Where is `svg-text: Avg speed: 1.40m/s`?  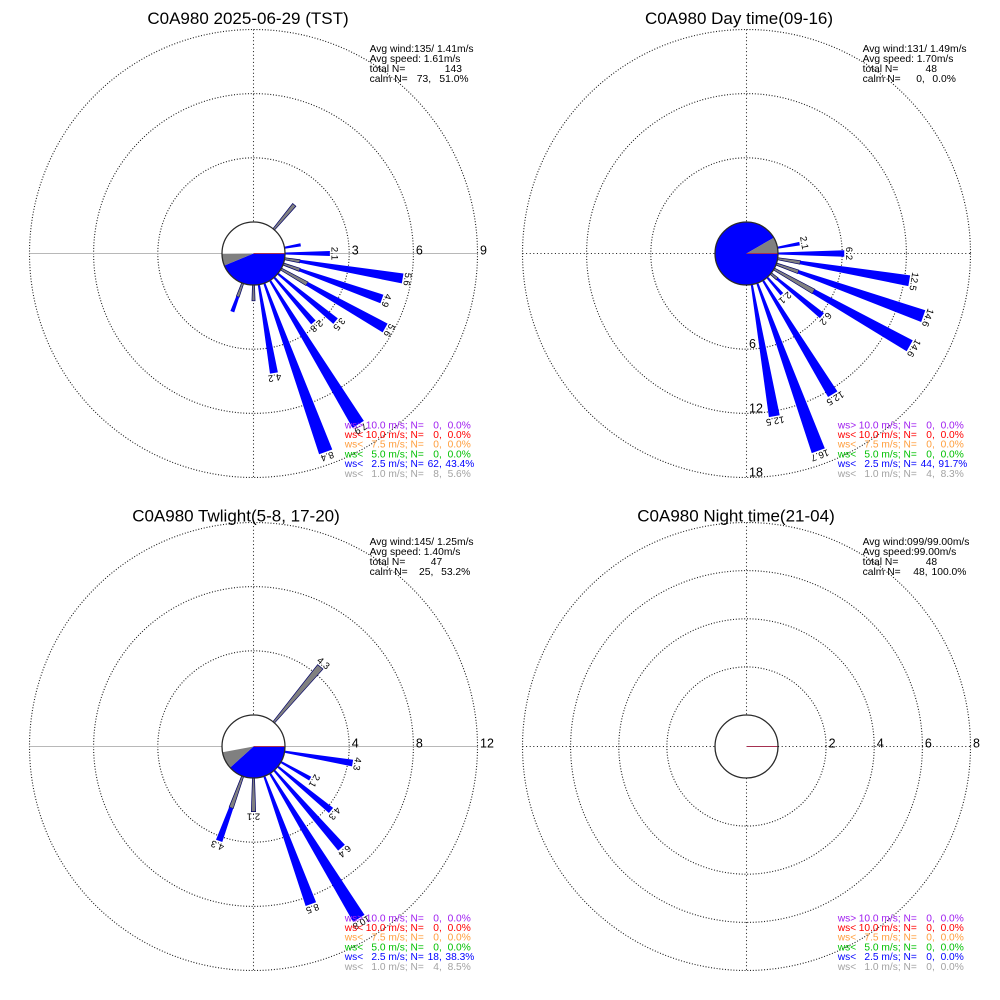 svg-text: Avg speed: 1.40m/s is located at coordinates (415, 552).